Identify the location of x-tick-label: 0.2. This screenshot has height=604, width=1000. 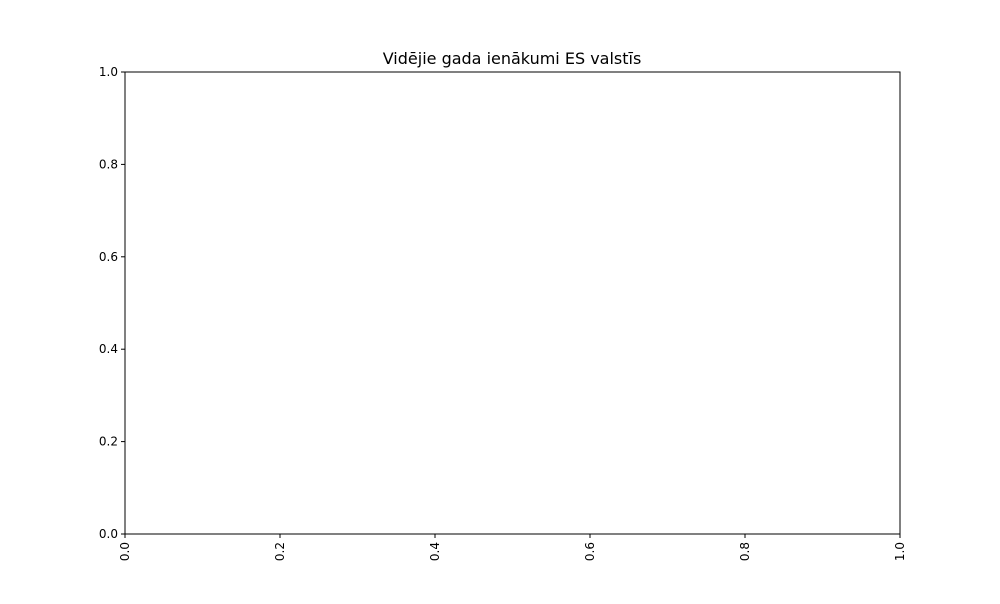
(280, 551).